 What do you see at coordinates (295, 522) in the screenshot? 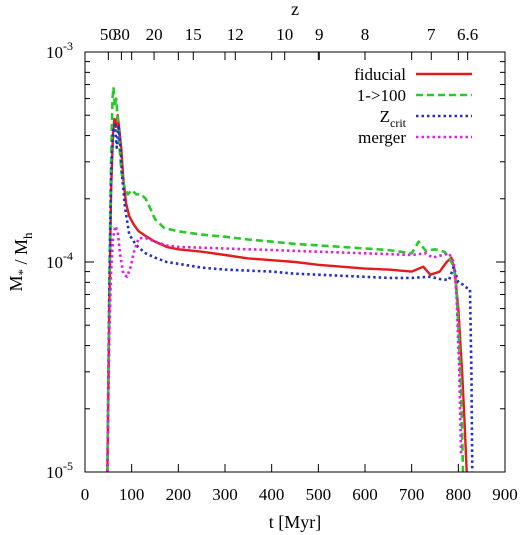
I see `x-axis-title: t [Myr]` at bounding box center [295, 522].